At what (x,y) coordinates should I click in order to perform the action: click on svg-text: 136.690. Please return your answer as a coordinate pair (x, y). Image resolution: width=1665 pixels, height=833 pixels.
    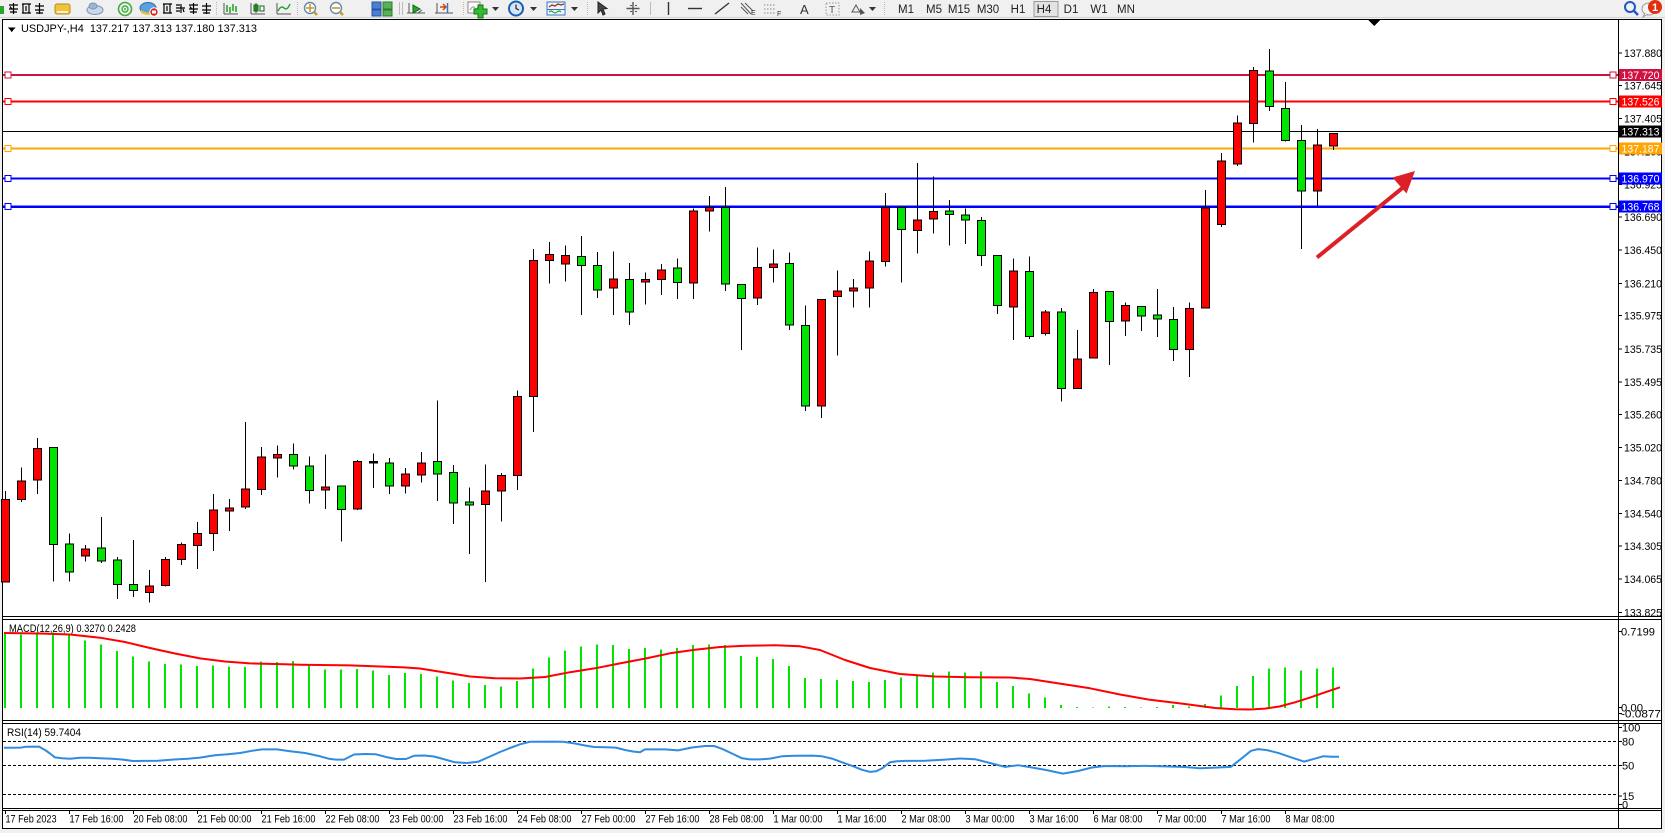
    Looking at the image, I should click on (1643, 218).